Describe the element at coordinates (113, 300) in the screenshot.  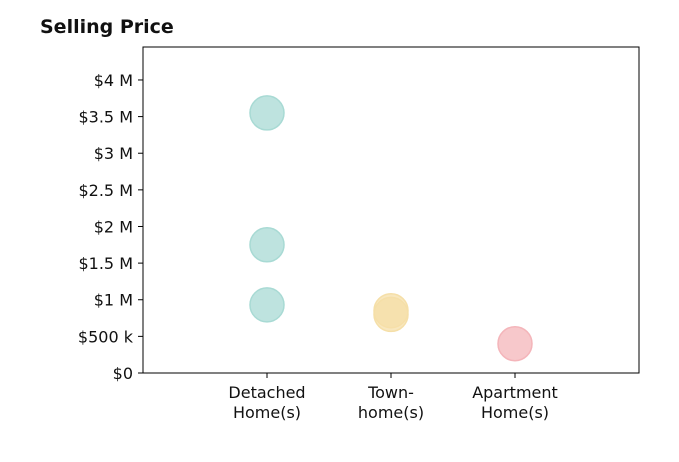
I see `y-tick-label-2: $1 M` at that location.